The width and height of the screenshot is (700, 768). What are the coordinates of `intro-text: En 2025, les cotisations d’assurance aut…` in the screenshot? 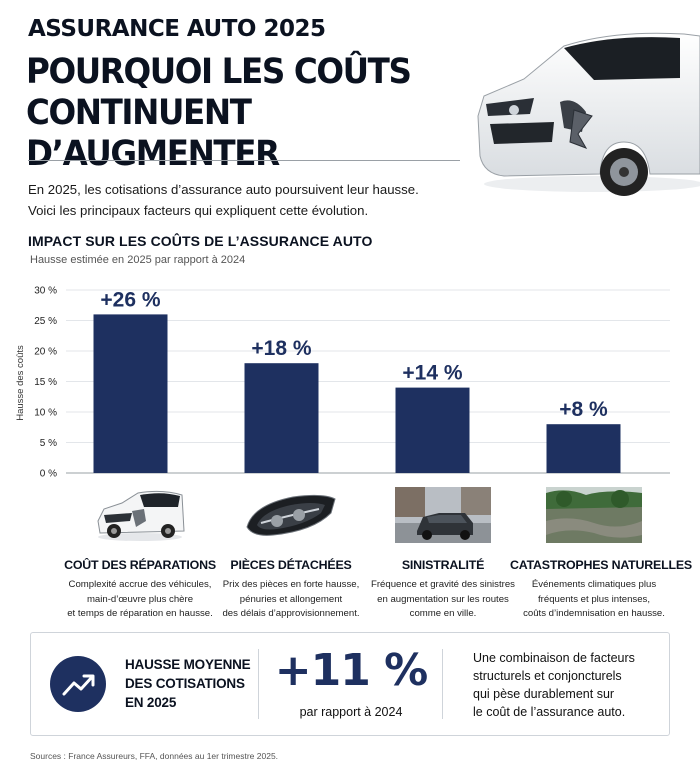 It's located at (248, 200).